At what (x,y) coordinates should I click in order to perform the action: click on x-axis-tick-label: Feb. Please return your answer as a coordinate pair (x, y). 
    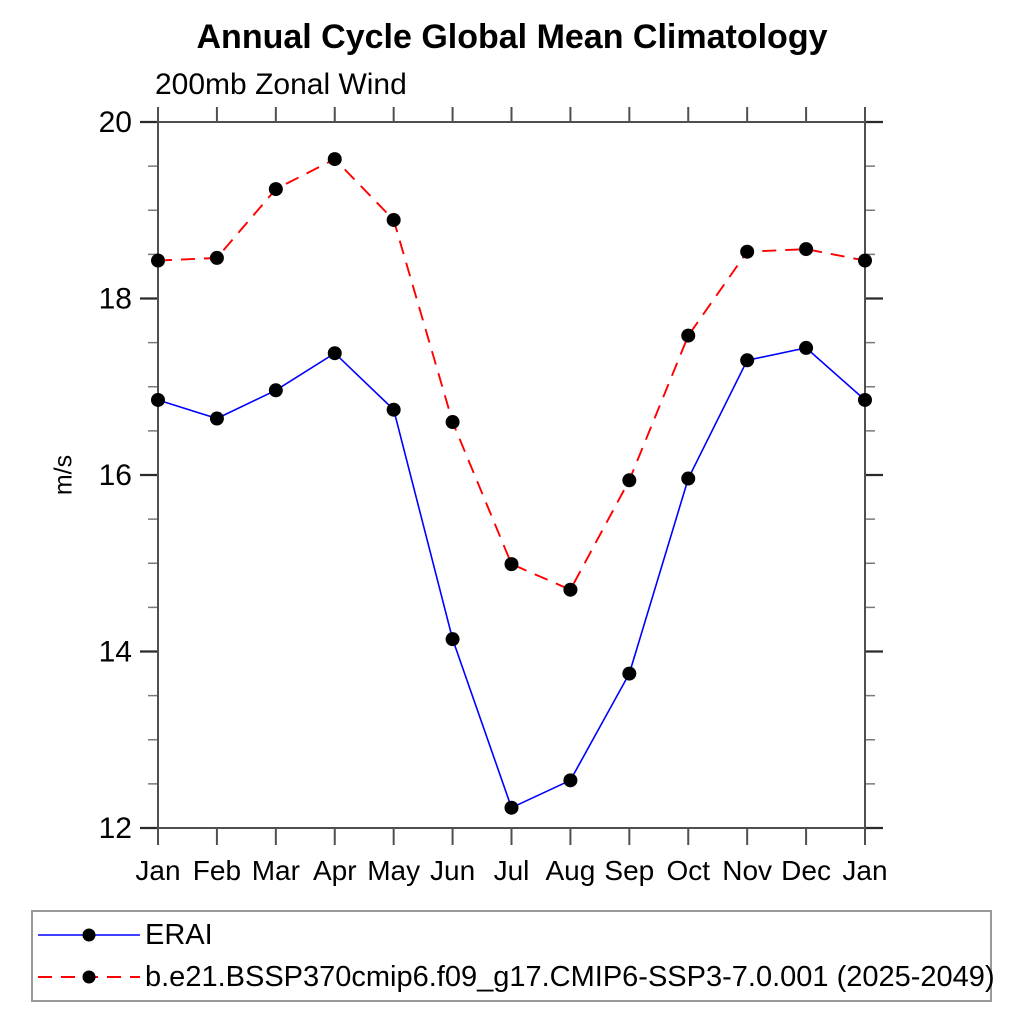
    Looking at the image, I should click on (217, 870).